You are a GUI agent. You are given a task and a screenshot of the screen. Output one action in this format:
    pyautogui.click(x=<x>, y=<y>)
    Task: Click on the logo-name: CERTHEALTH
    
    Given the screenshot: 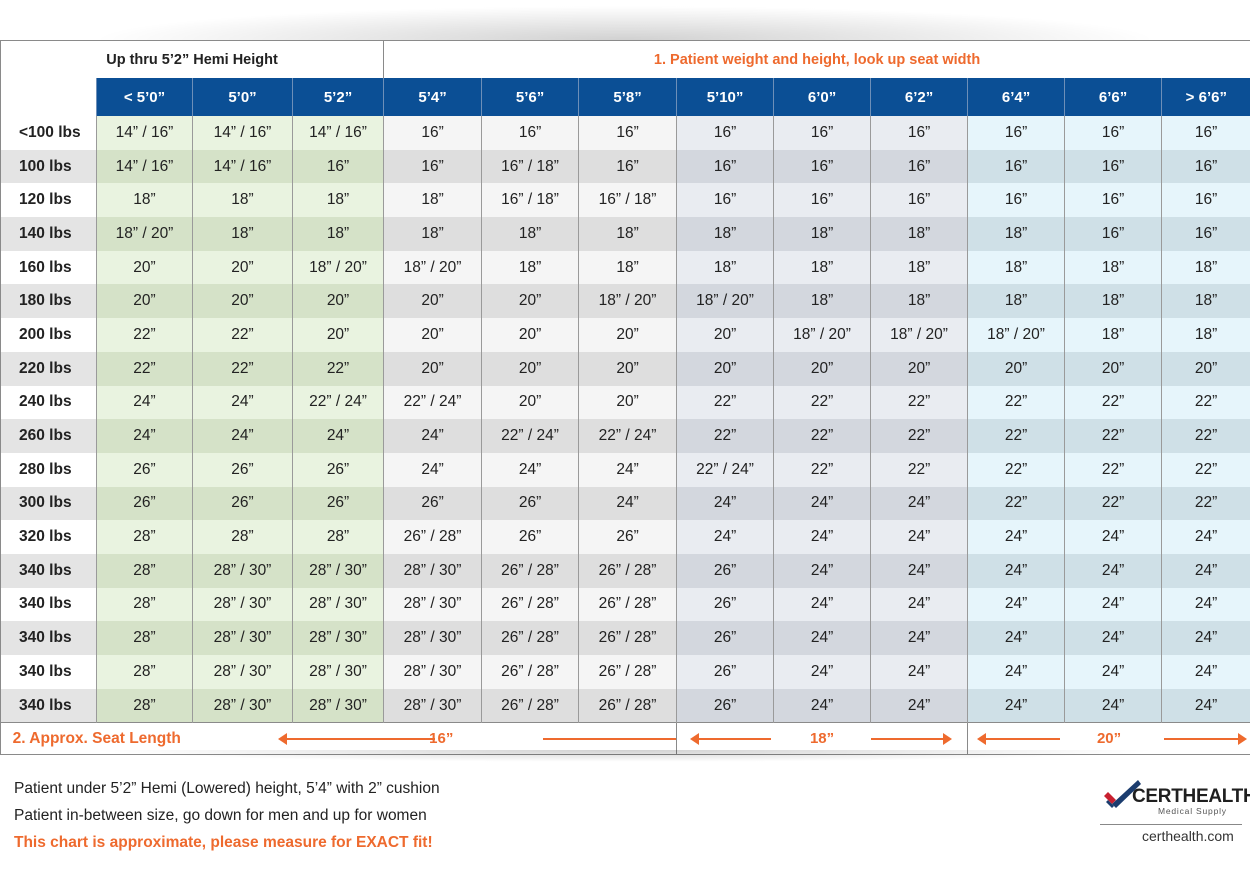 What is the action you would take?
    pyautogui.click(x=1191, y=796)
    